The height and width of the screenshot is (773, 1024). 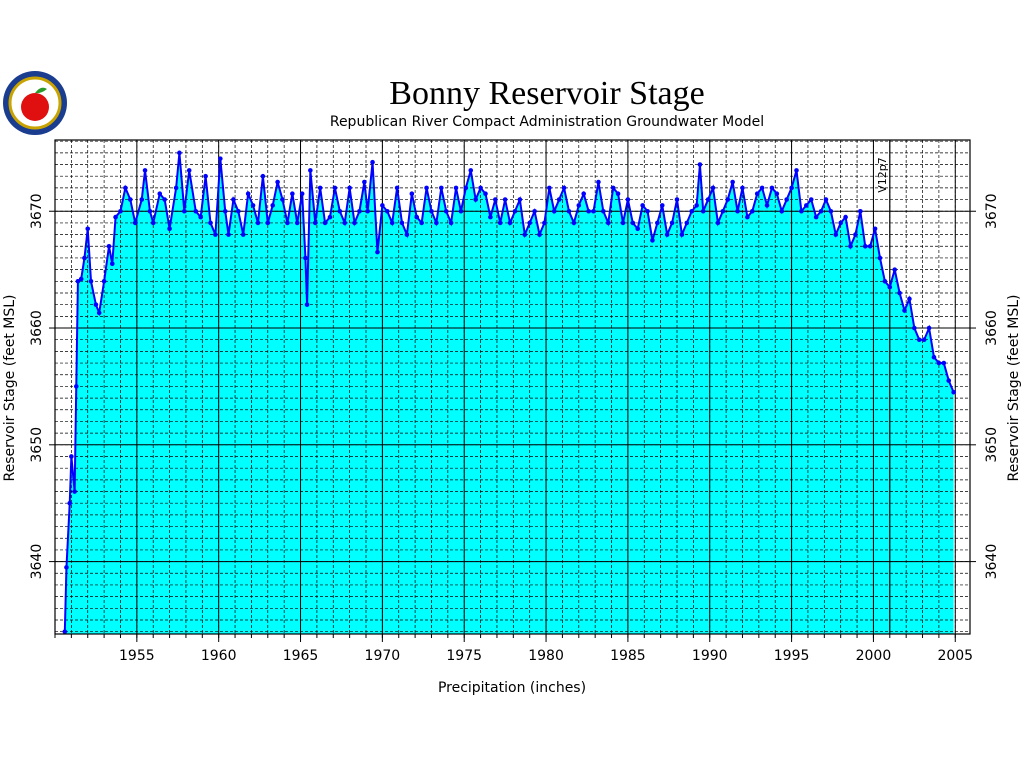 I want to click on y2-tick-label: 3670, so click(x=992, y=211).